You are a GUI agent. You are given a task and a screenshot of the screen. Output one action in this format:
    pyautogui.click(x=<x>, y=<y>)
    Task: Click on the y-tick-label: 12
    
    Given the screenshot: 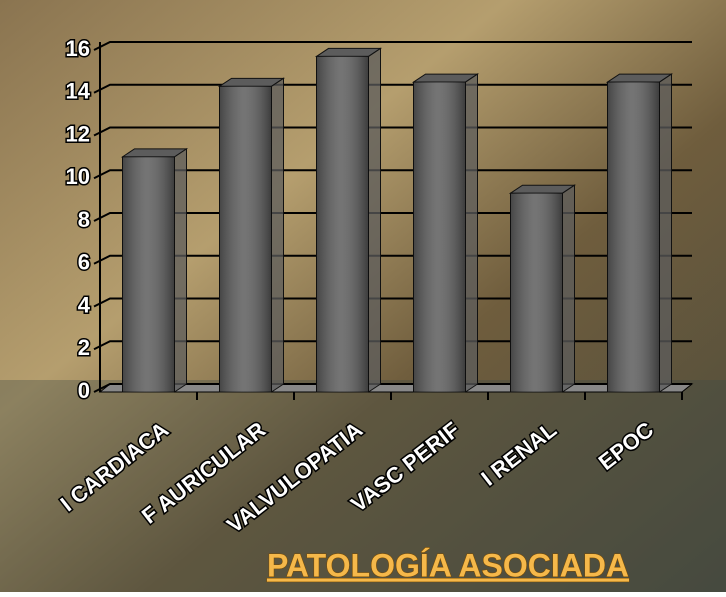 What is the action you would take?
    pyautogui.click(x=78, y=133)
    